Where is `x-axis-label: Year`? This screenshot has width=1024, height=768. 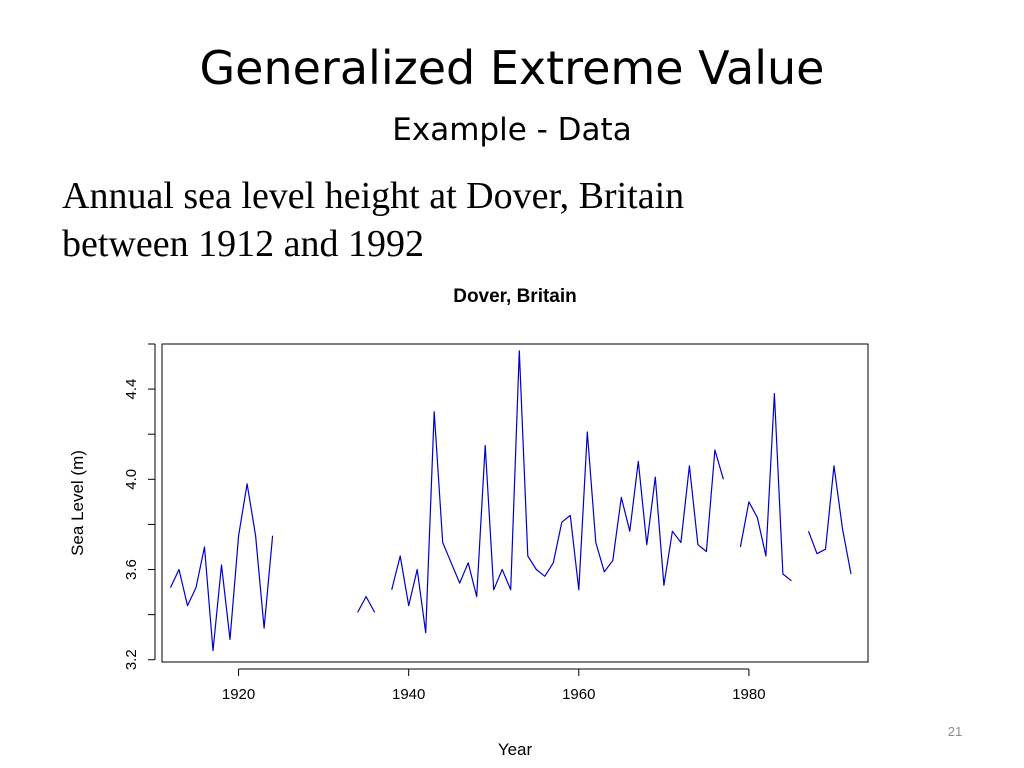
x-axis-label: Year is located at coordinates (515, 749).